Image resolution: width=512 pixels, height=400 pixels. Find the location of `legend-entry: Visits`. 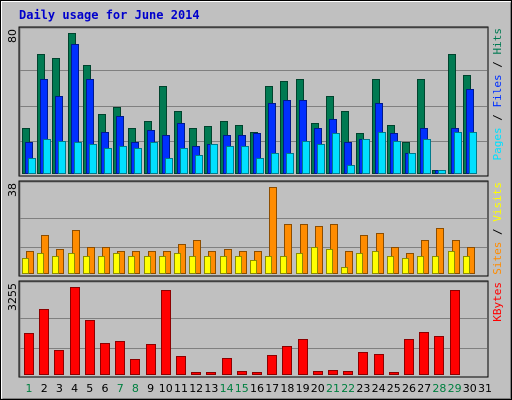

legend-entry: Visits is located at coordinates (497, 202).